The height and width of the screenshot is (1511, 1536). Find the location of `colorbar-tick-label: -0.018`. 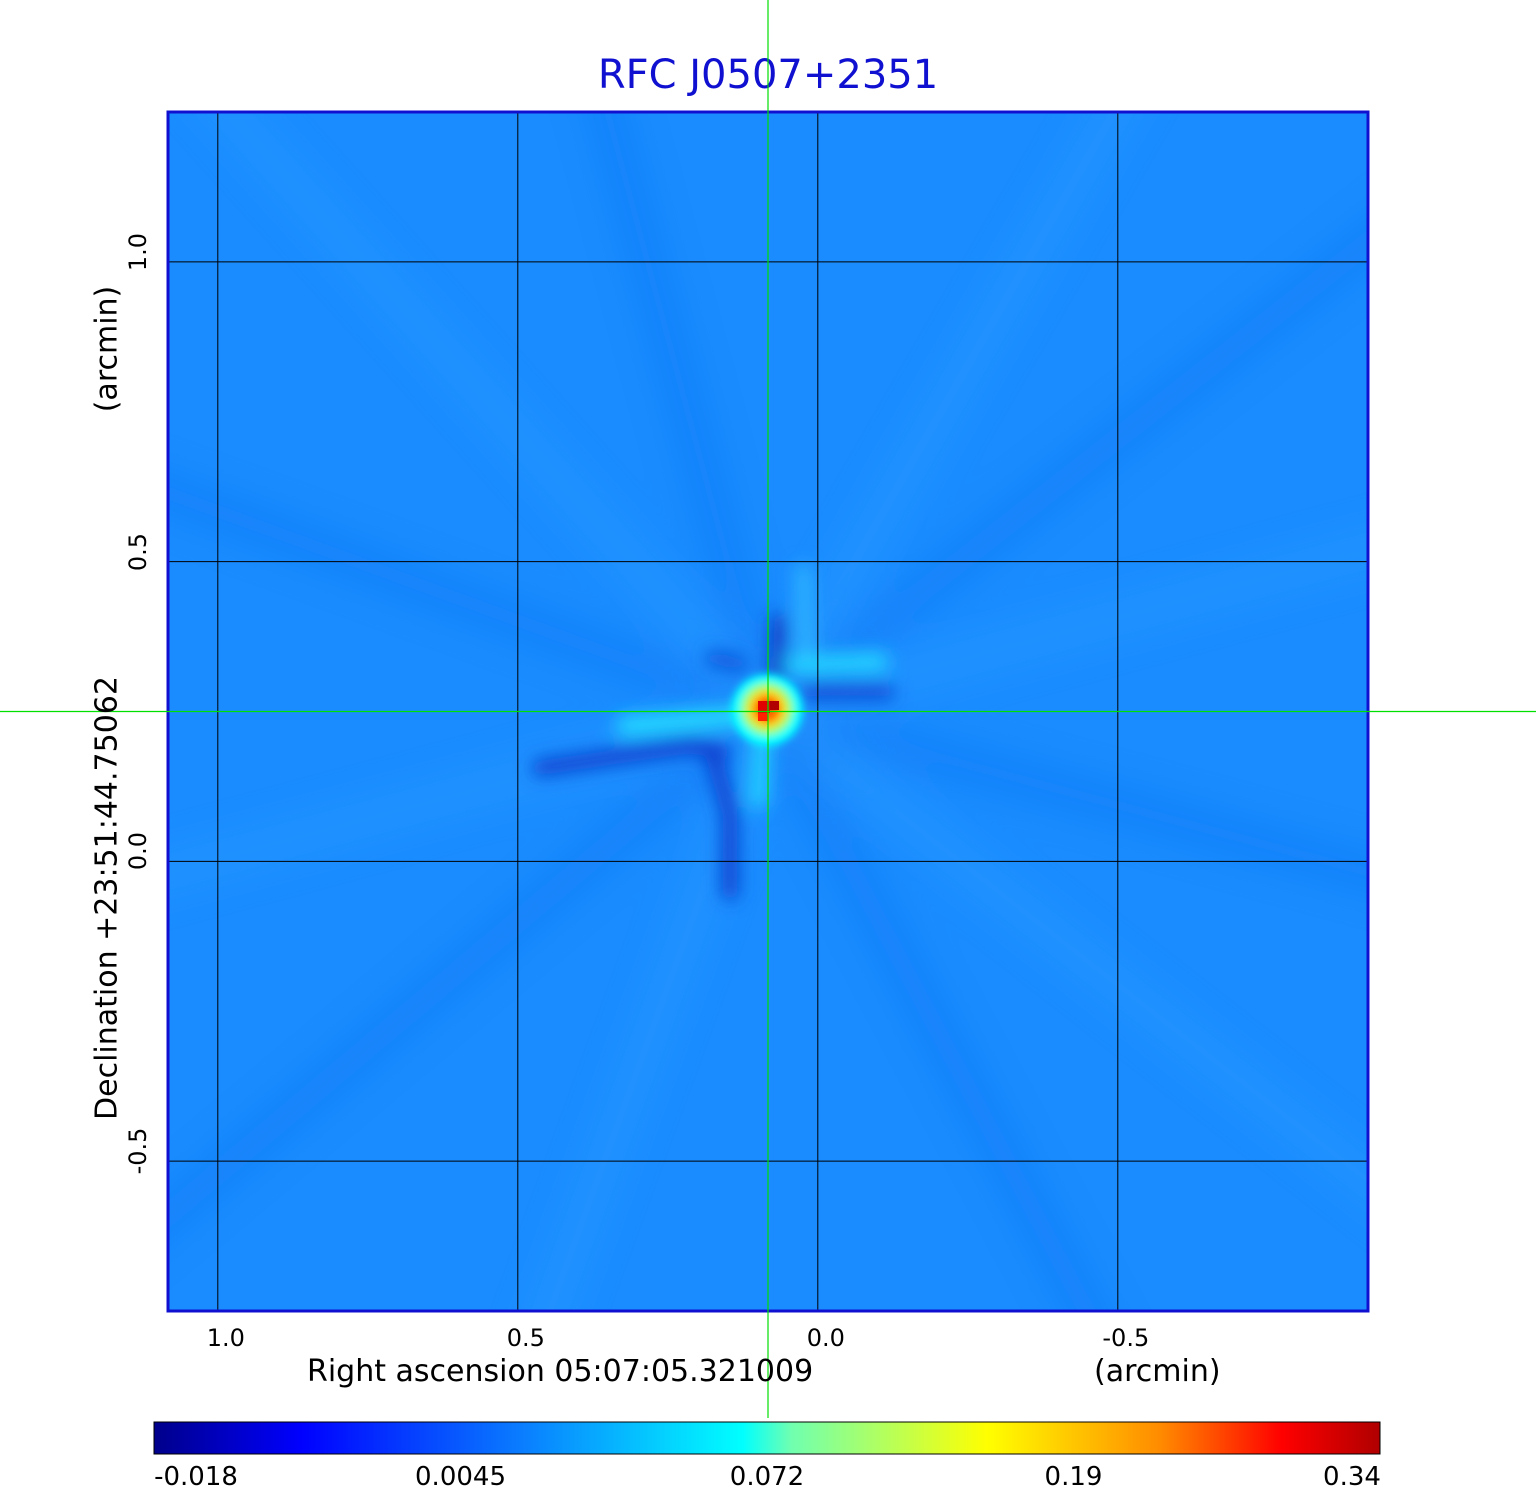

colorbar-tick-label: -0.018 is located at coordinates (196, 1477).